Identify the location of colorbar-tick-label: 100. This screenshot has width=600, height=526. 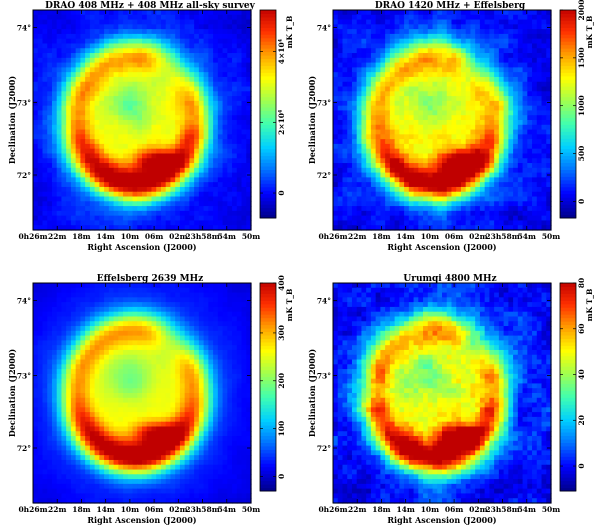
(281, 429).